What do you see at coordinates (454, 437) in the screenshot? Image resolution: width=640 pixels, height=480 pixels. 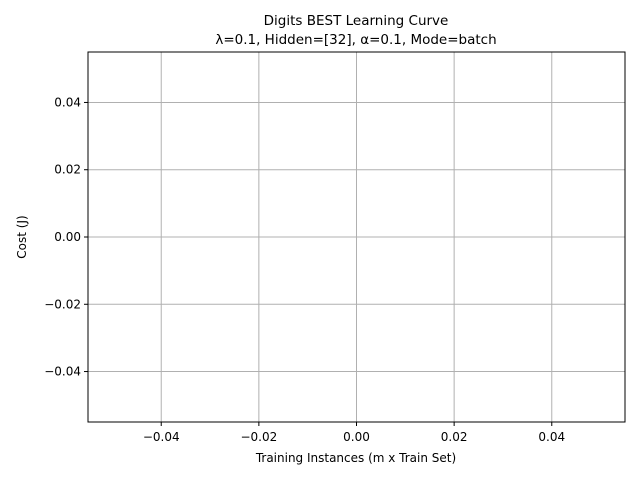 I see `x-tick-label: 0.02` at bounding box center [454, 437].